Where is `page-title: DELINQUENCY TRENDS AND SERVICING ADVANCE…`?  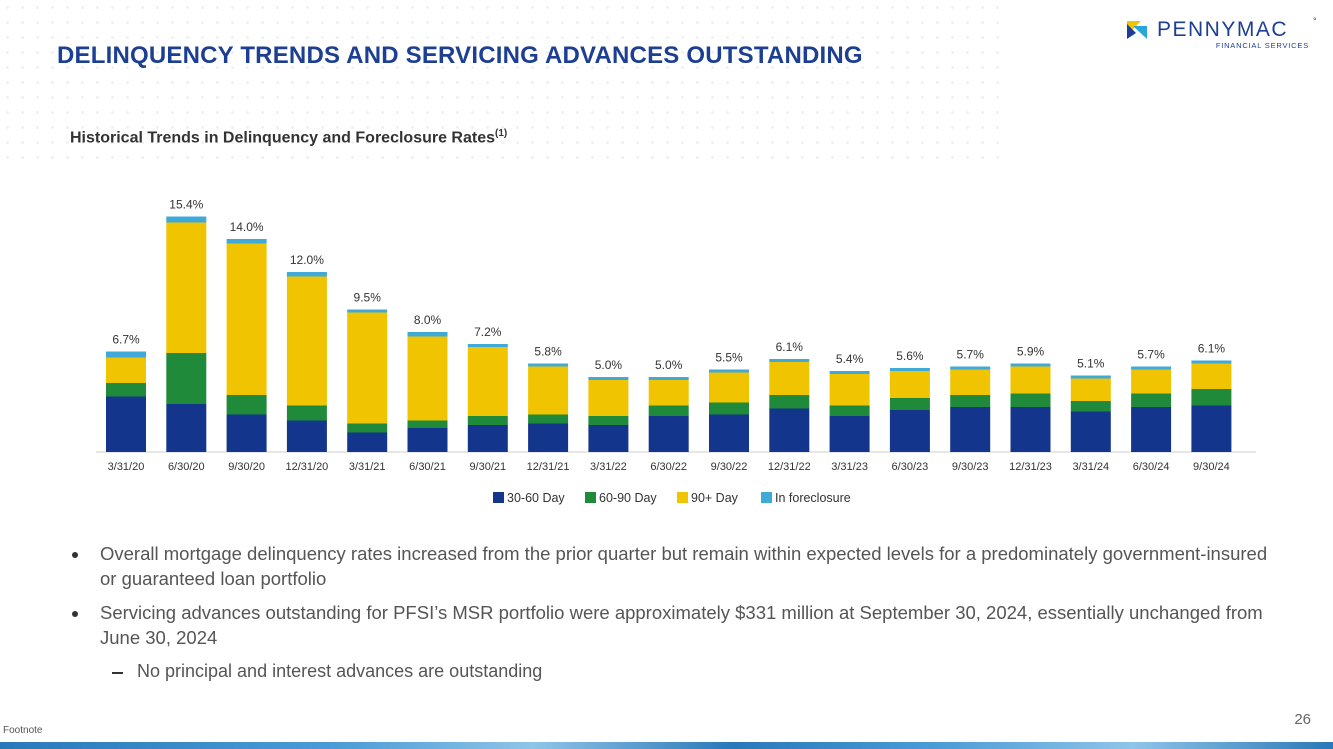 page-title: DELINQUENCY TRENDS AND SERVICING ADVANCE… is located at coordinates (460, 55).